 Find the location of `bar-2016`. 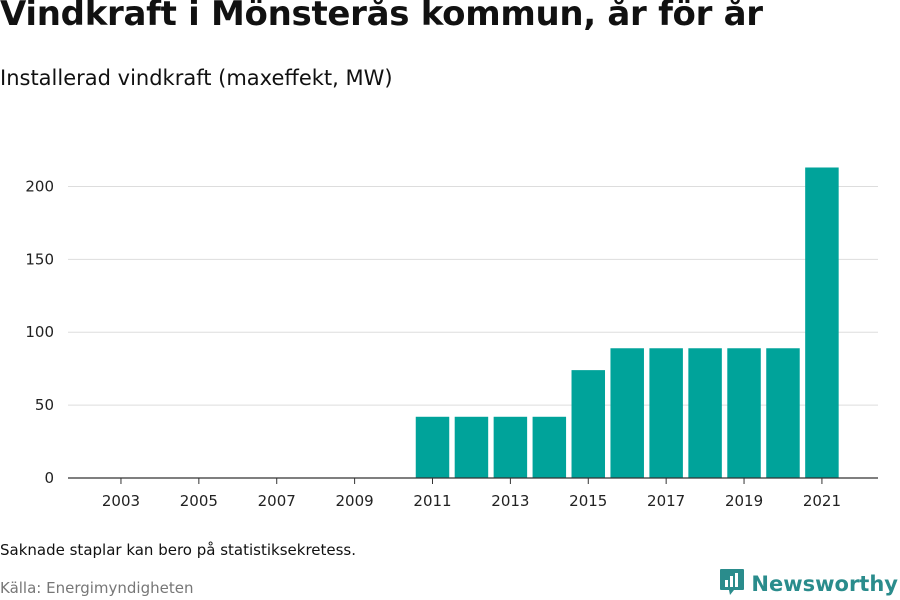

bar-2016 is located at coordinates (627, 413).